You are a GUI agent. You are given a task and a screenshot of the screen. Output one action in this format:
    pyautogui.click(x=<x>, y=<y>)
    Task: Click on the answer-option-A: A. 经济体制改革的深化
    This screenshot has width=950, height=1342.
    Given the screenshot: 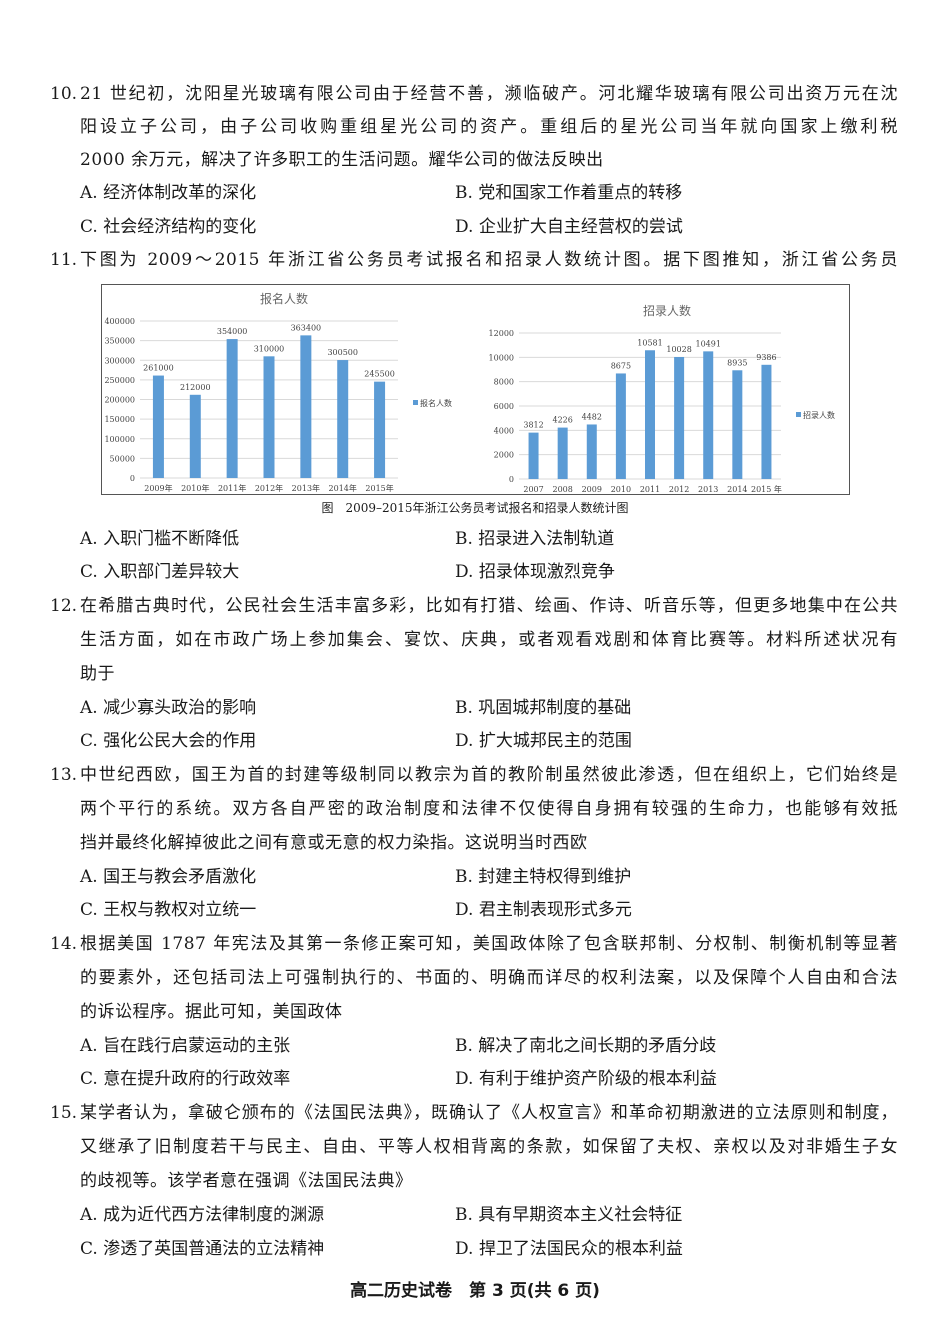 What is the action you would take?
    pyautogui.click(x=168, y=193)
    